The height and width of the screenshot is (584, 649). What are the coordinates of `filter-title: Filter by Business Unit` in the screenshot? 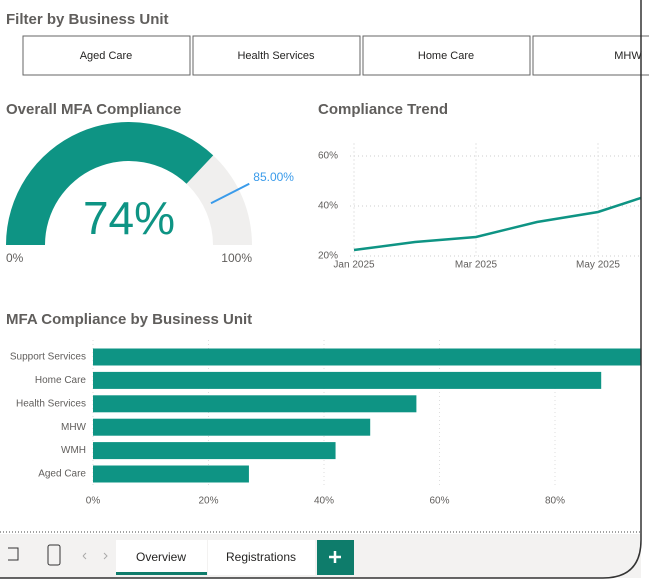 It's located at (87, 19).